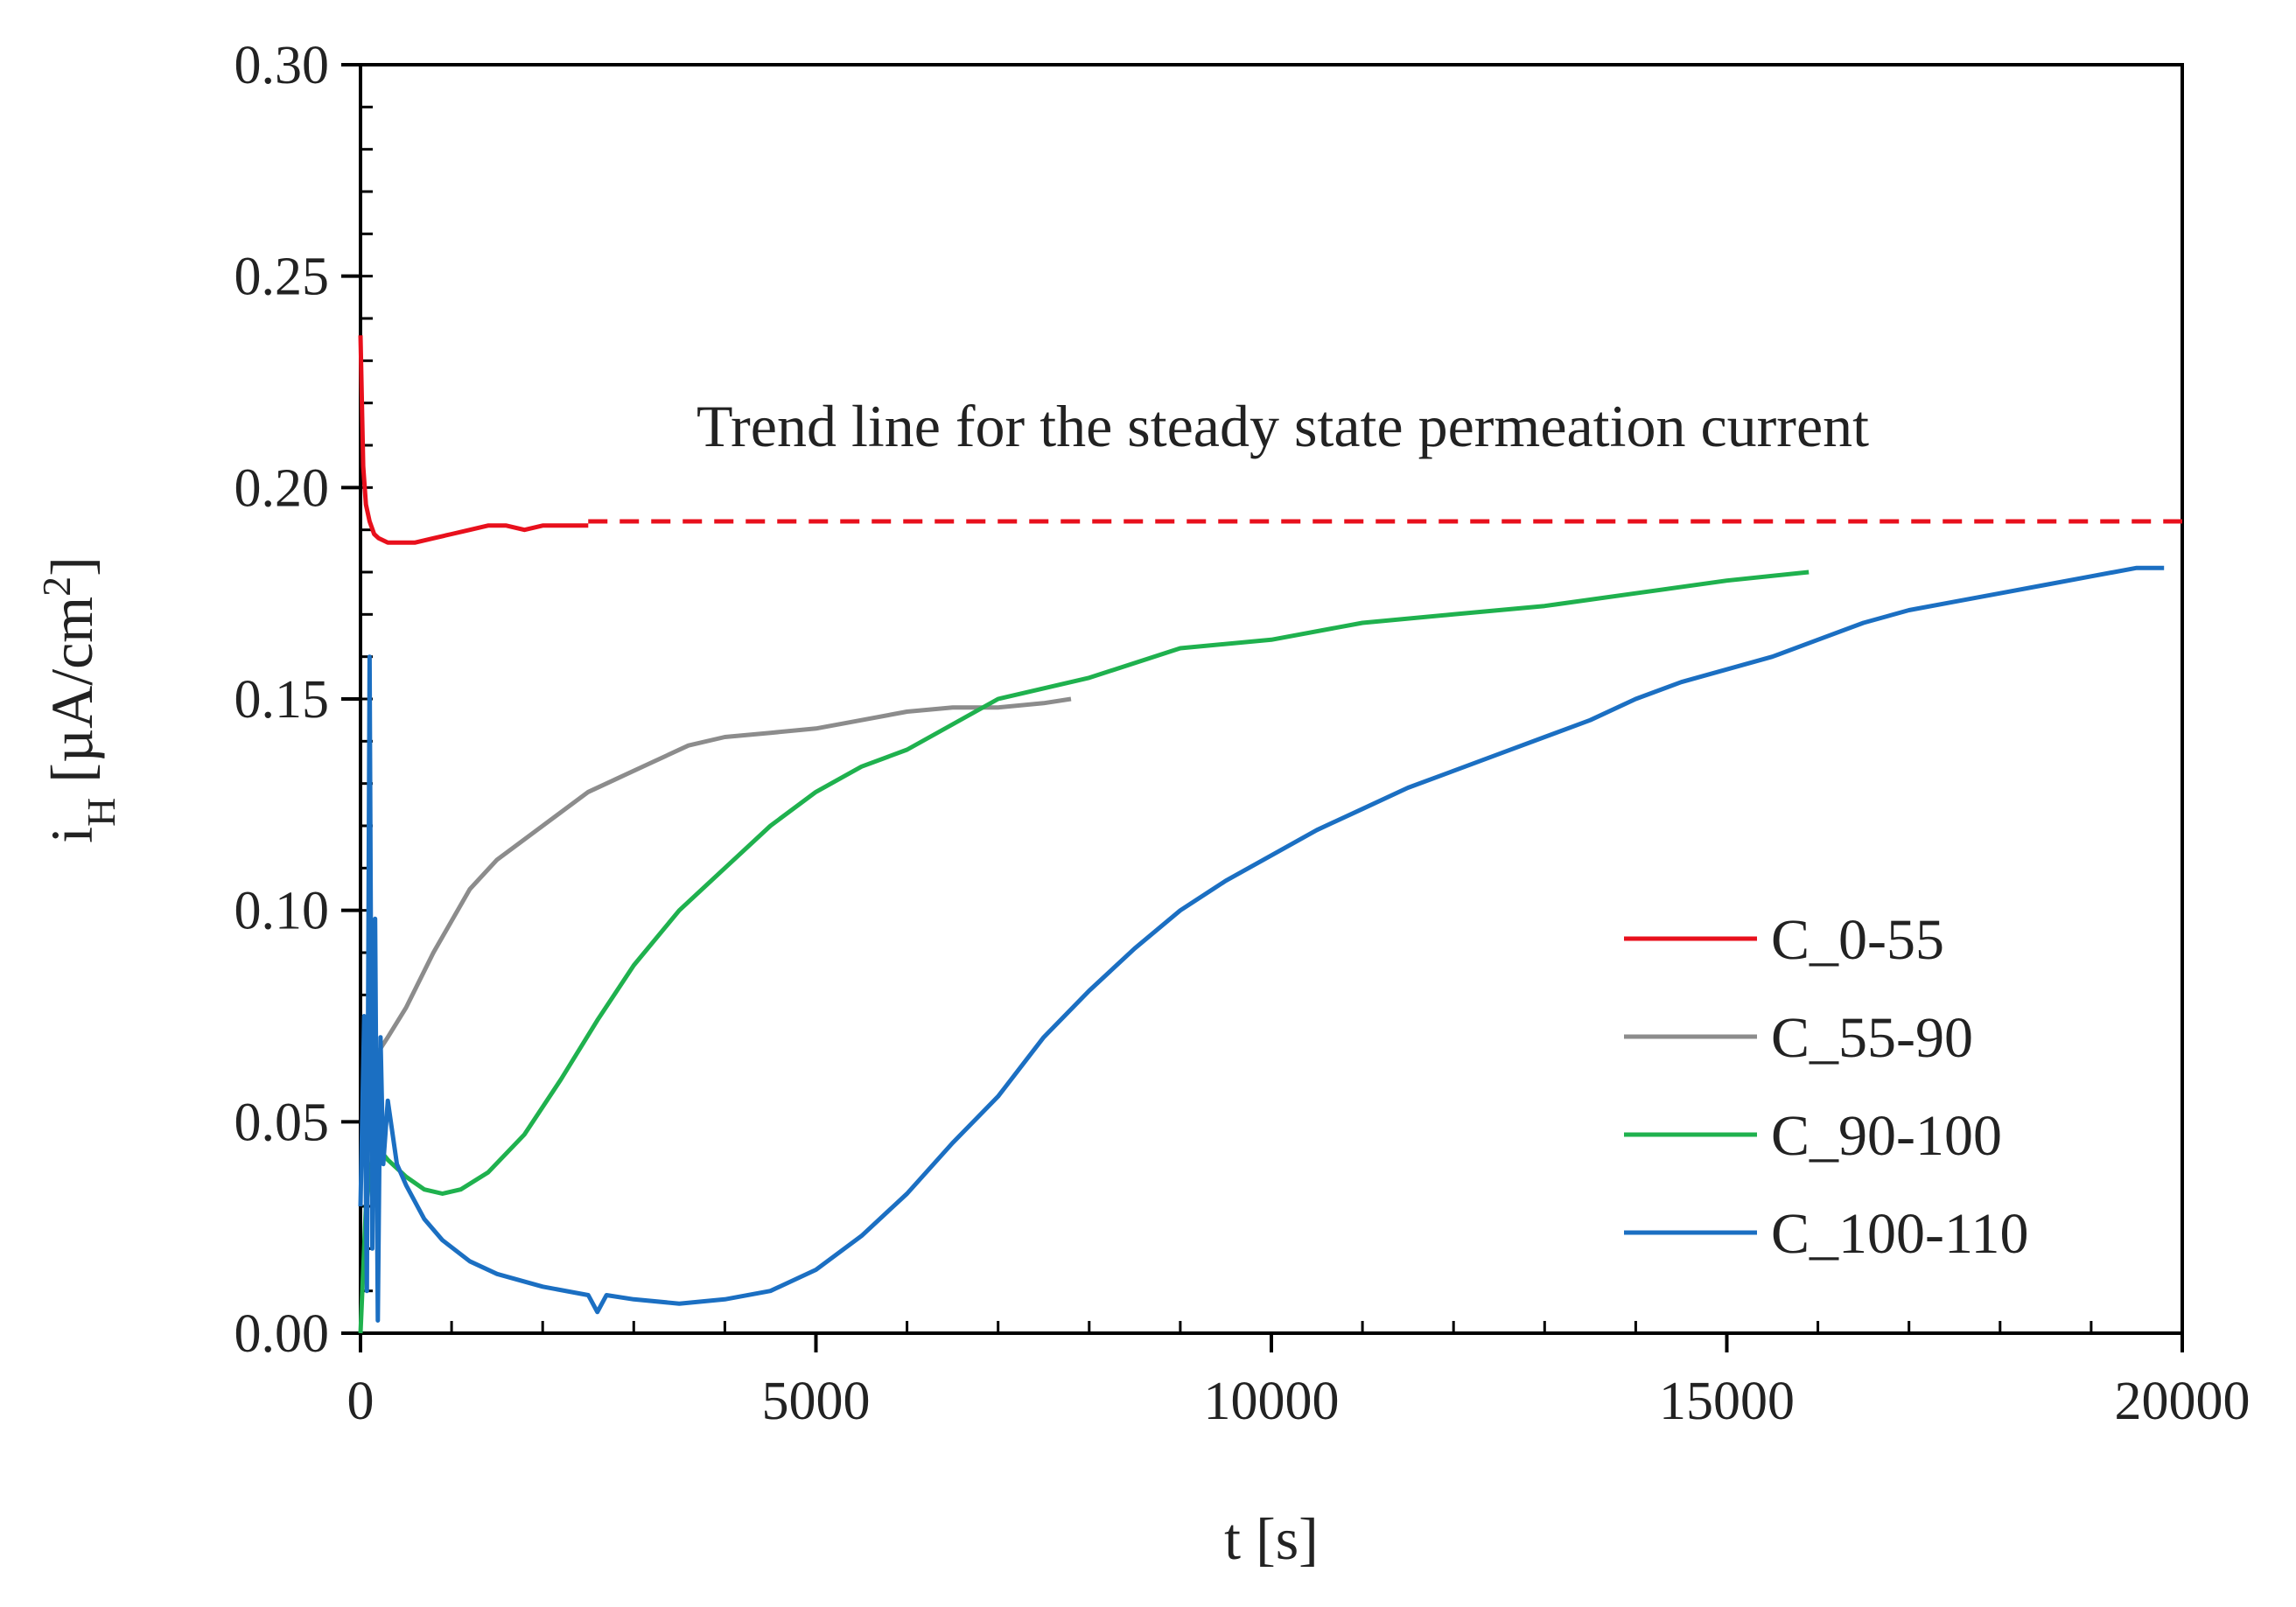  I want to click on y-axis-title-superscript: 2, so click(56, 586).